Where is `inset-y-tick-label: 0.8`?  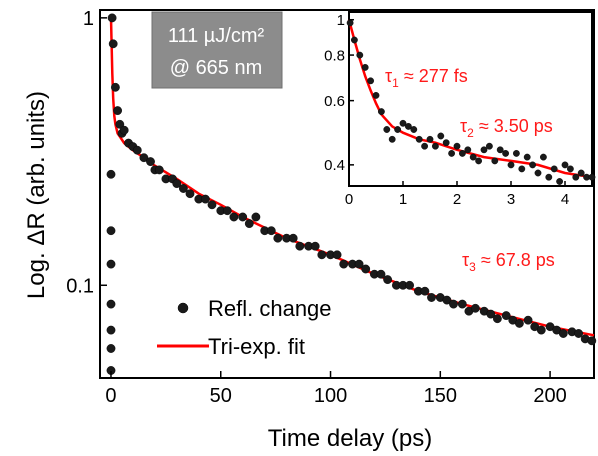
inset-y-tick-label: 0.8 is located at coordinates (334, 55).